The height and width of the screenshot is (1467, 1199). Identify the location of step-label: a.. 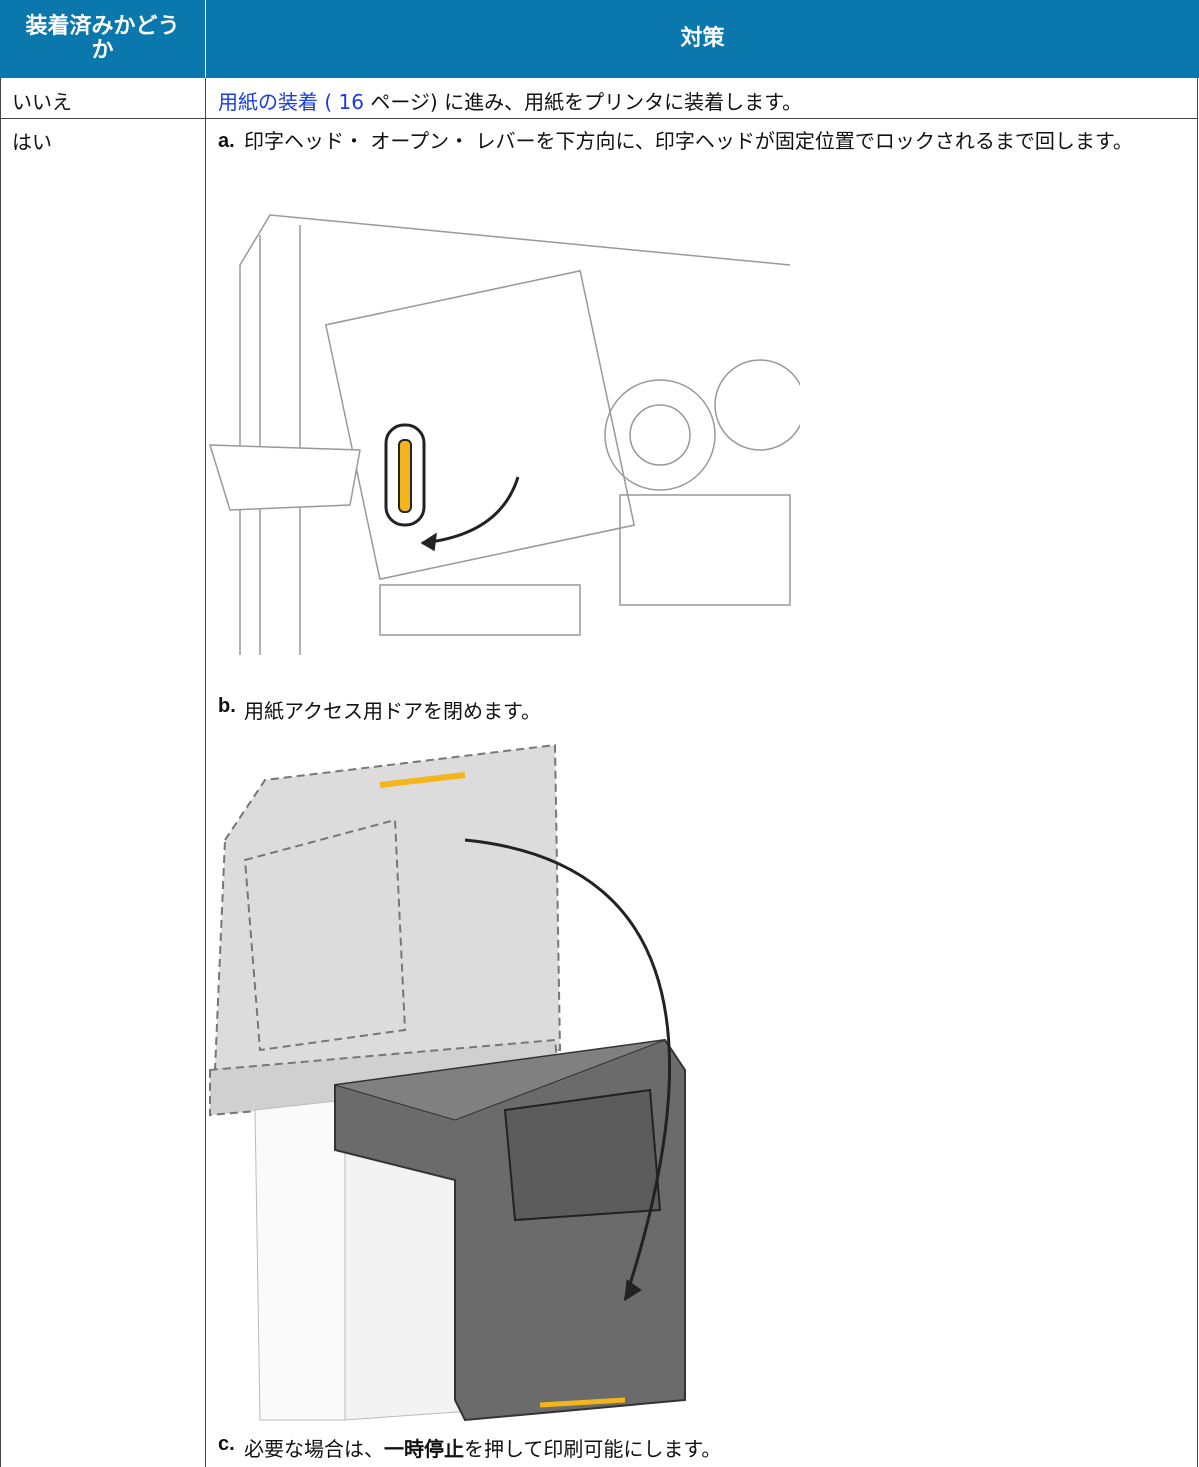
(226, 141).